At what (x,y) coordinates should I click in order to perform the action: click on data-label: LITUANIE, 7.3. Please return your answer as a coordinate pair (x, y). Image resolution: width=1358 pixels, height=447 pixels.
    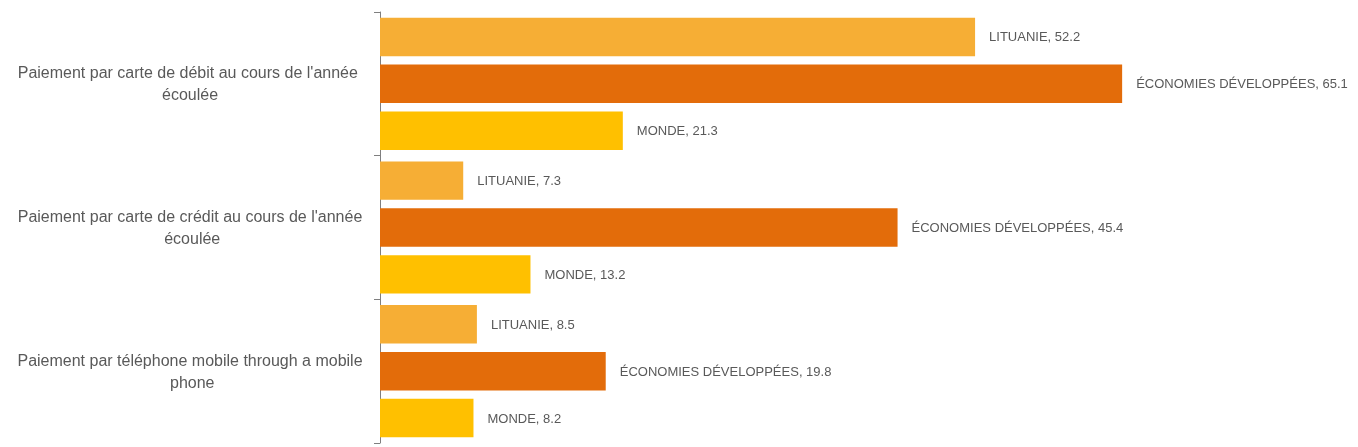
    Looking at the image, I should click on (519, 181).